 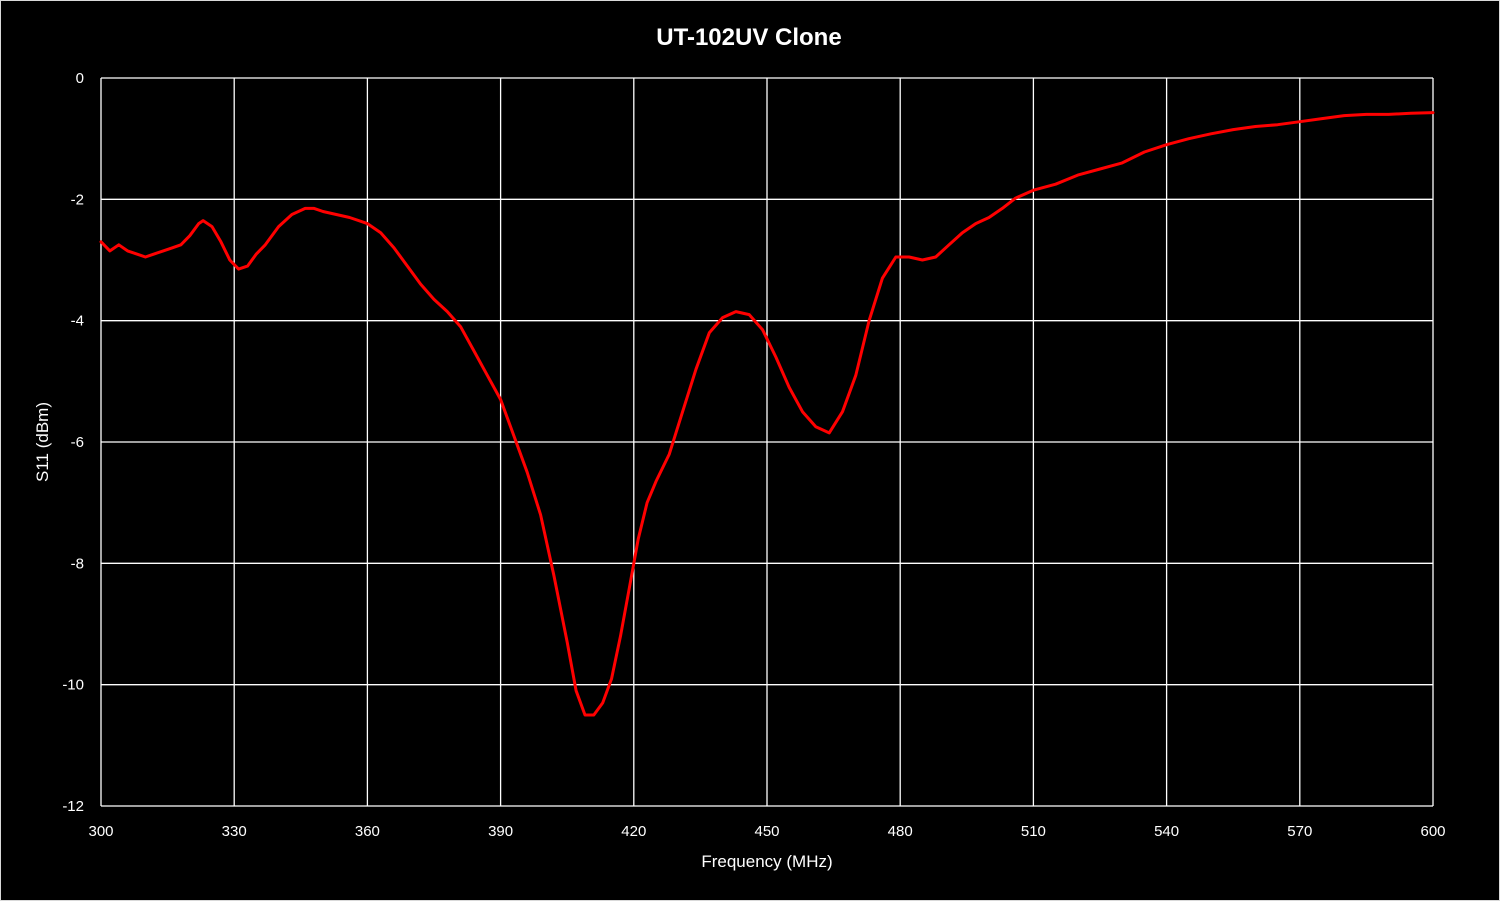 What do you see at coordinates (77, 199) in the screenshot?
I see `y-tick-label: -2` at bounding box center [77, 199].